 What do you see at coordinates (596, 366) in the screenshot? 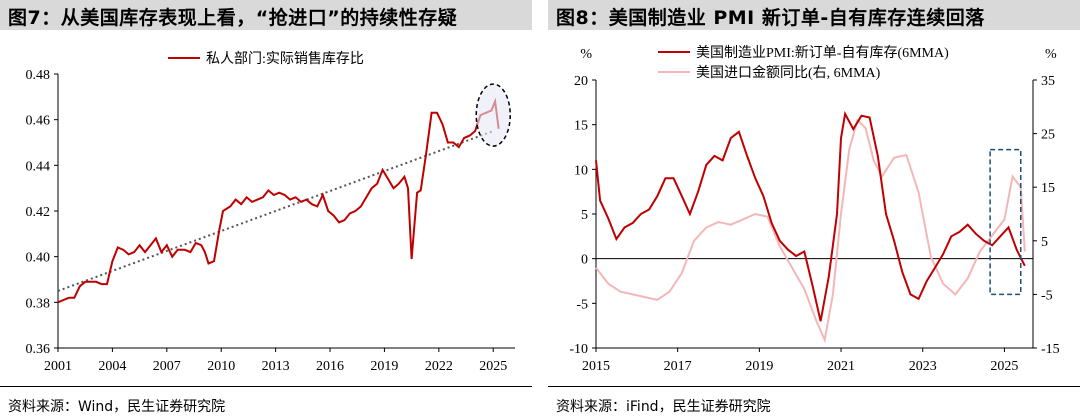
I see `x-tick-label: 2015` at bounding box center [596, 366].